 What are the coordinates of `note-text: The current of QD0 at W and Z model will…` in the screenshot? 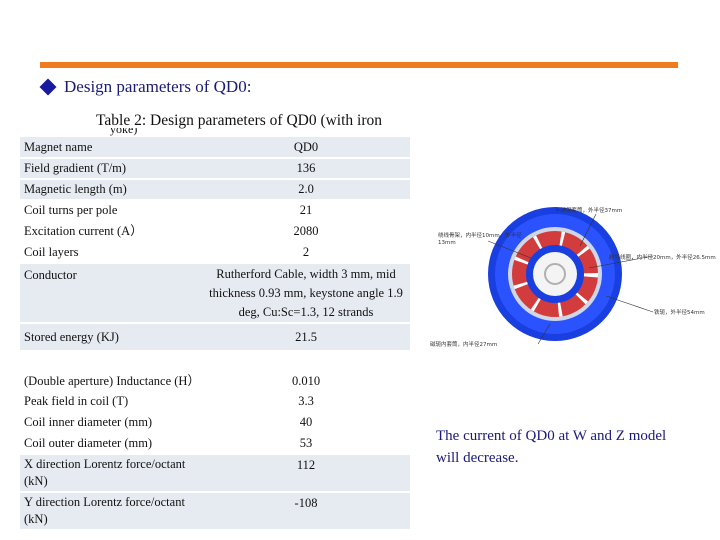 It's located at (551, 447).